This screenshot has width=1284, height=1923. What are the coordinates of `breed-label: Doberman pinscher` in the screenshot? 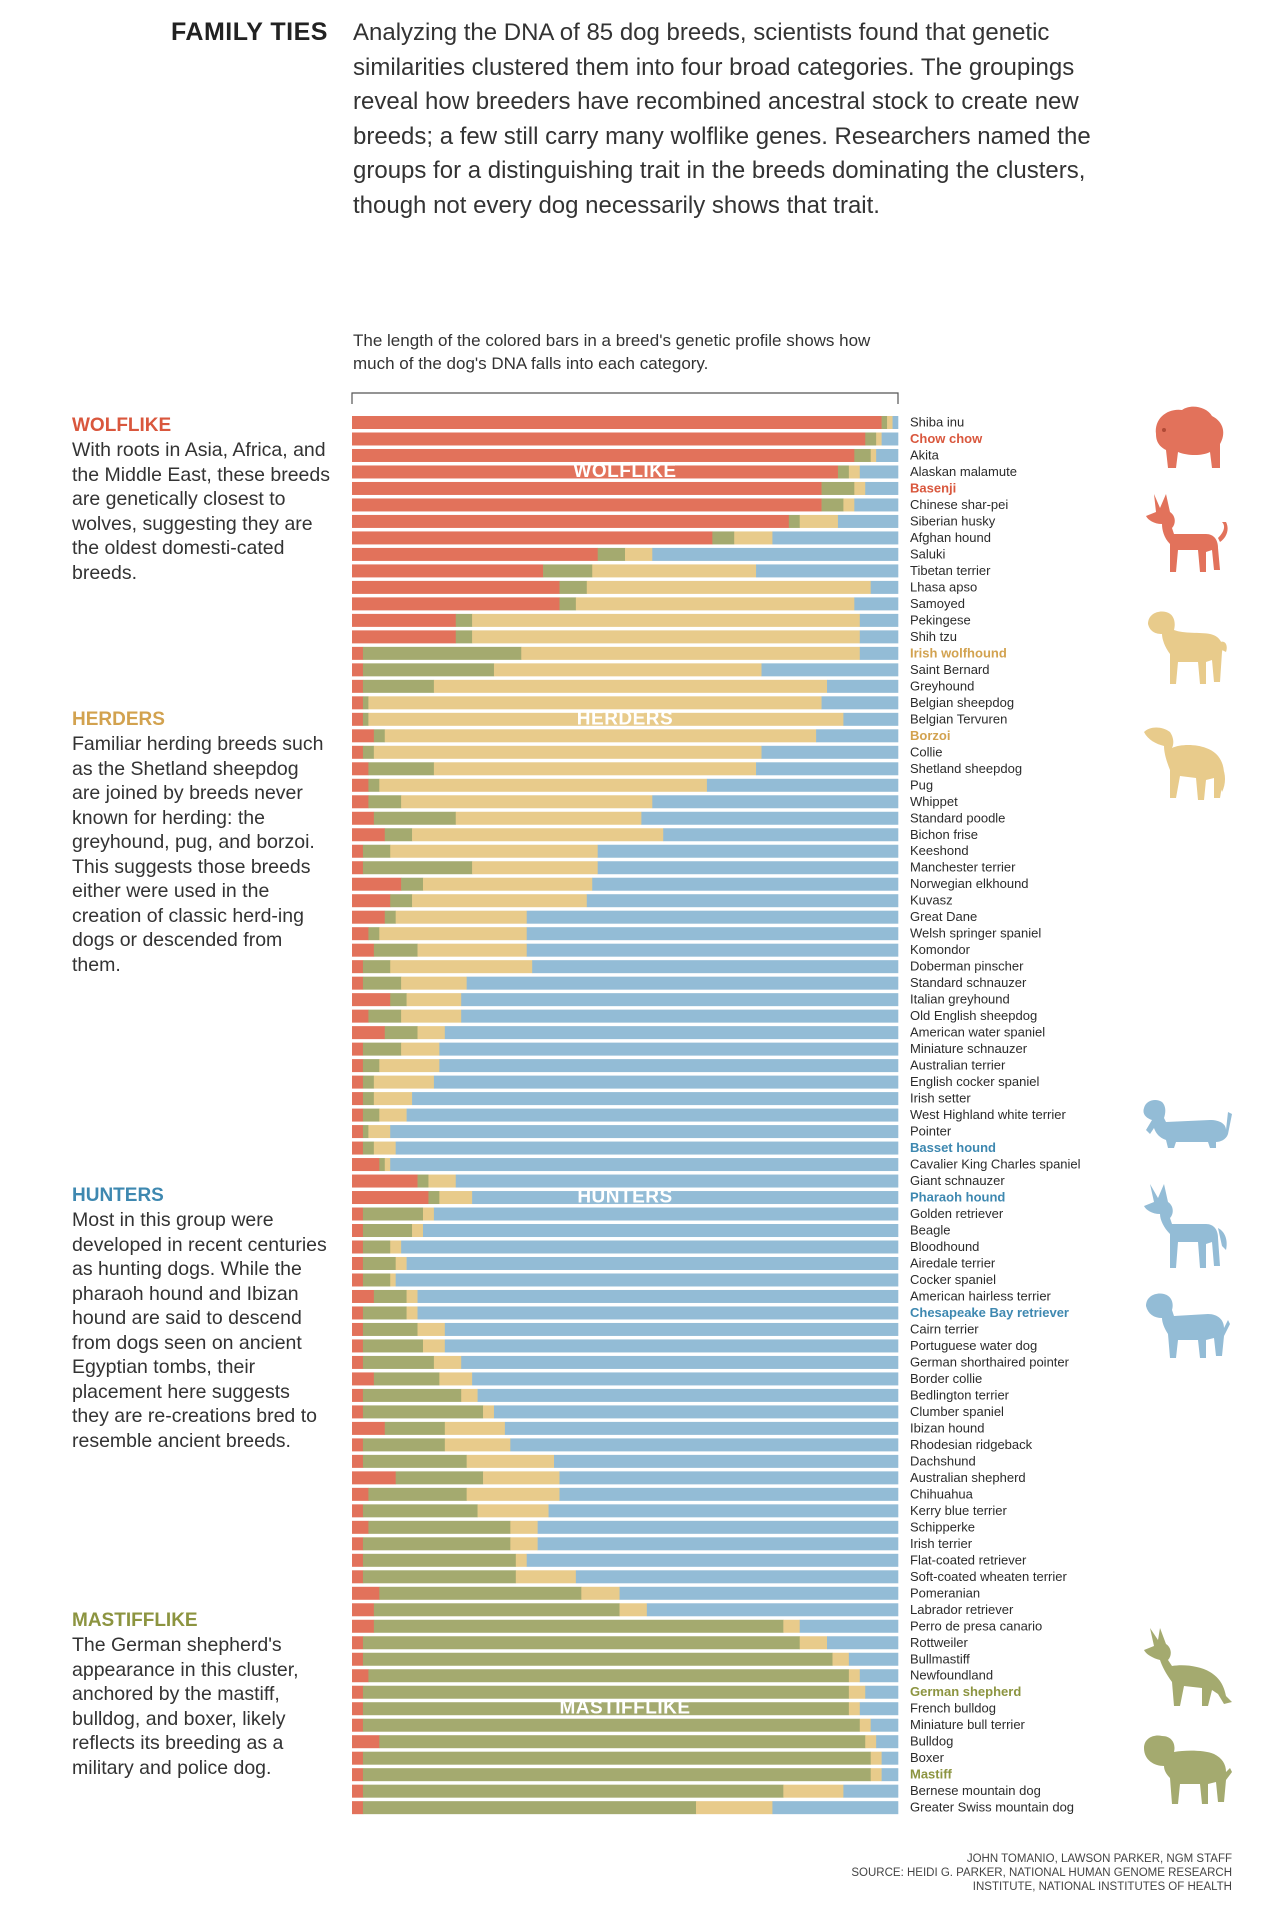 It's located at (967, 966).